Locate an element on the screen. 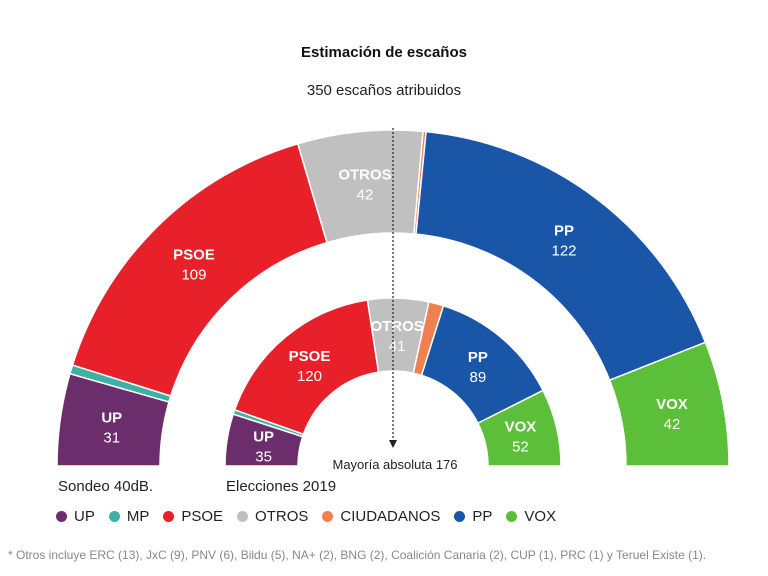 This screenshot has width=768, height=576. segment-value-1-vox: 52 is located at coordinates (520, 447).